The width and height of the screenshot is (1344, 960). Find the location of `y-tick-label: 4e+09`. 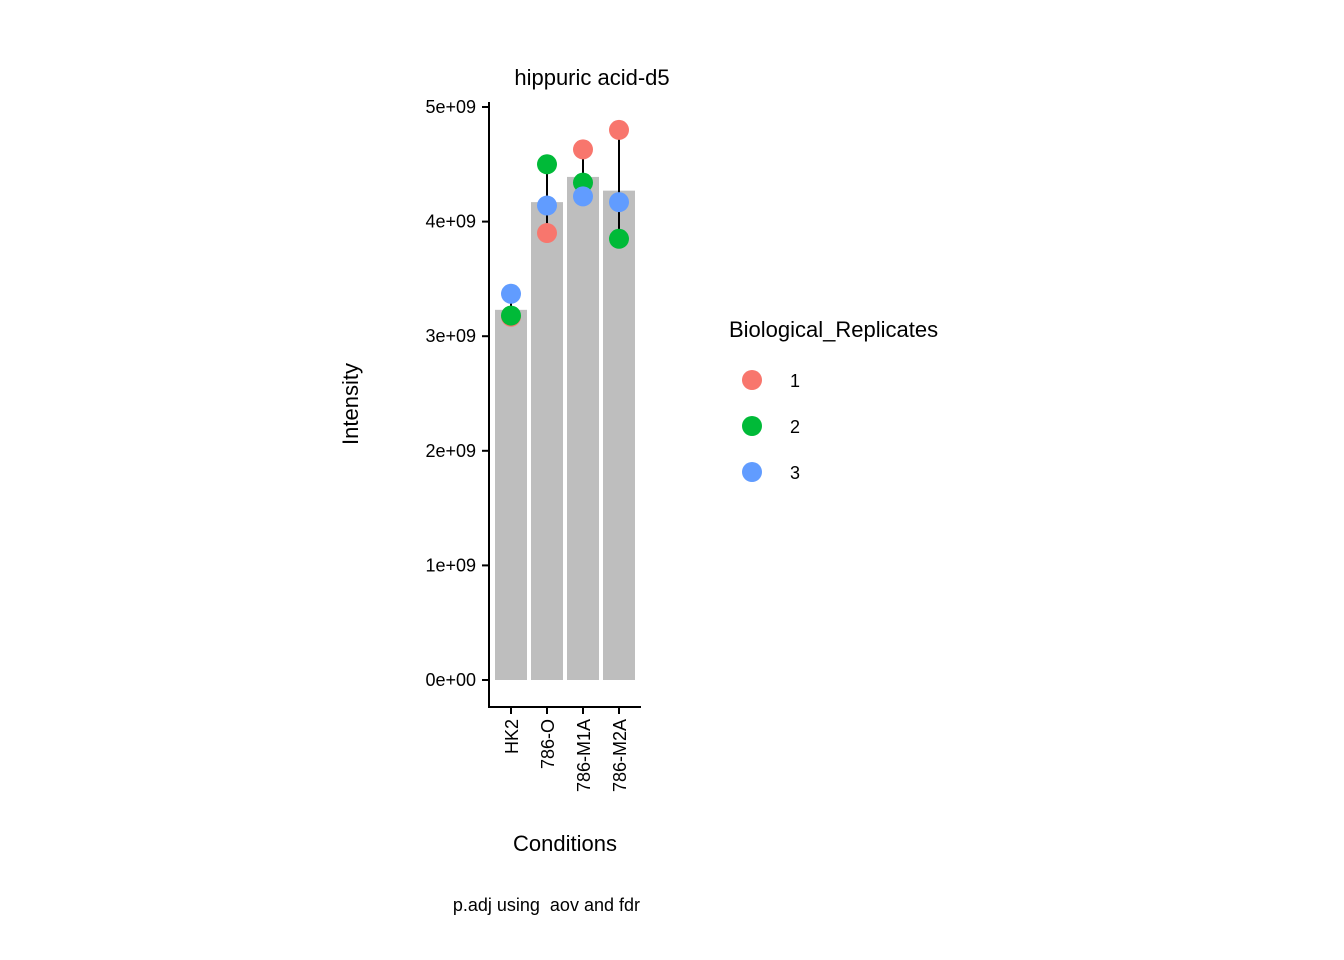

y-tick-label: 4e+09 is located at coordinates (450, 222).